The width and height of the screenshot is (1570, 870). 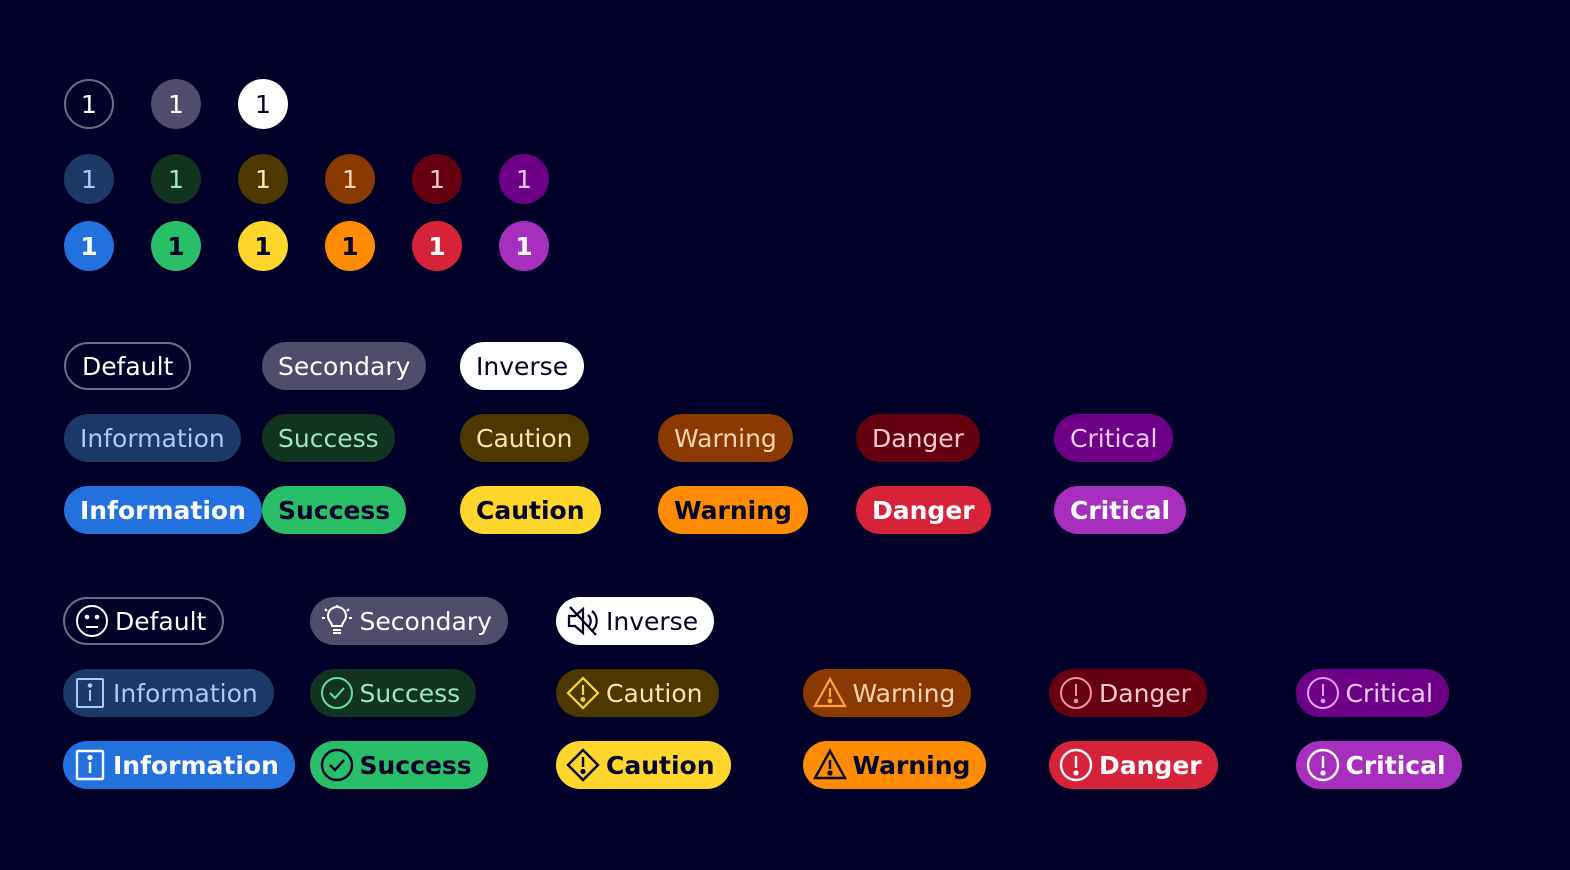 I want to click on icon-pill-secondary: Secondary, so click(x=408, y=621).